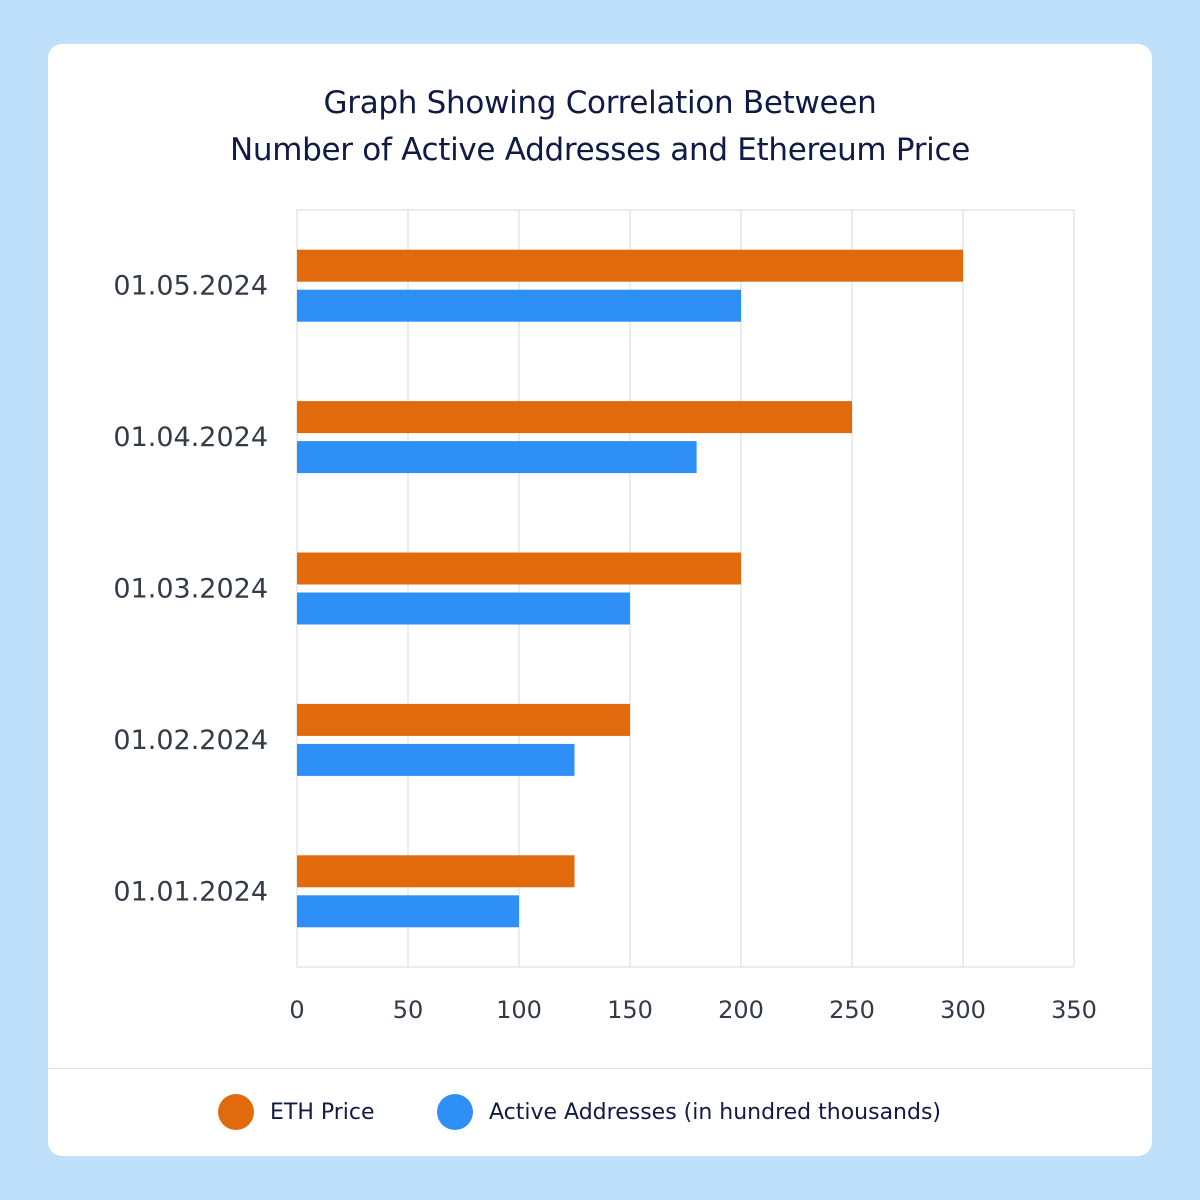 The image size is (1200, 1200). What do you see at coordinates (463, 608) in the screenshot?
I see `bar-active-addresses-01.03.2024` at bounding box center [463, 608].